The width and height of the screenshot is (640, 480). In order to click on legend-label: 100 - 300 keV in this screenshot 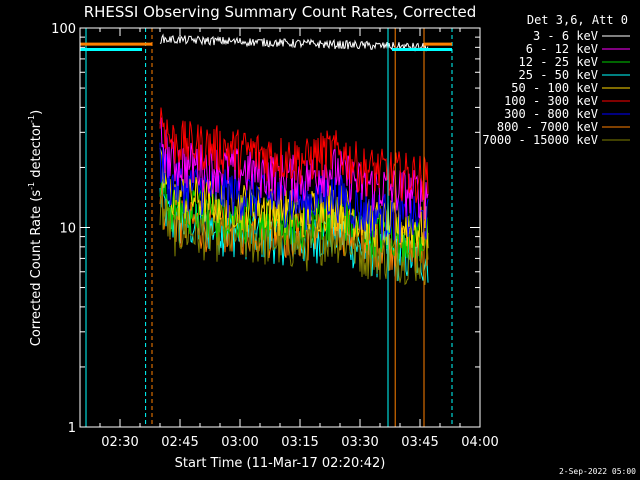, I will do `click(551, 101)`.